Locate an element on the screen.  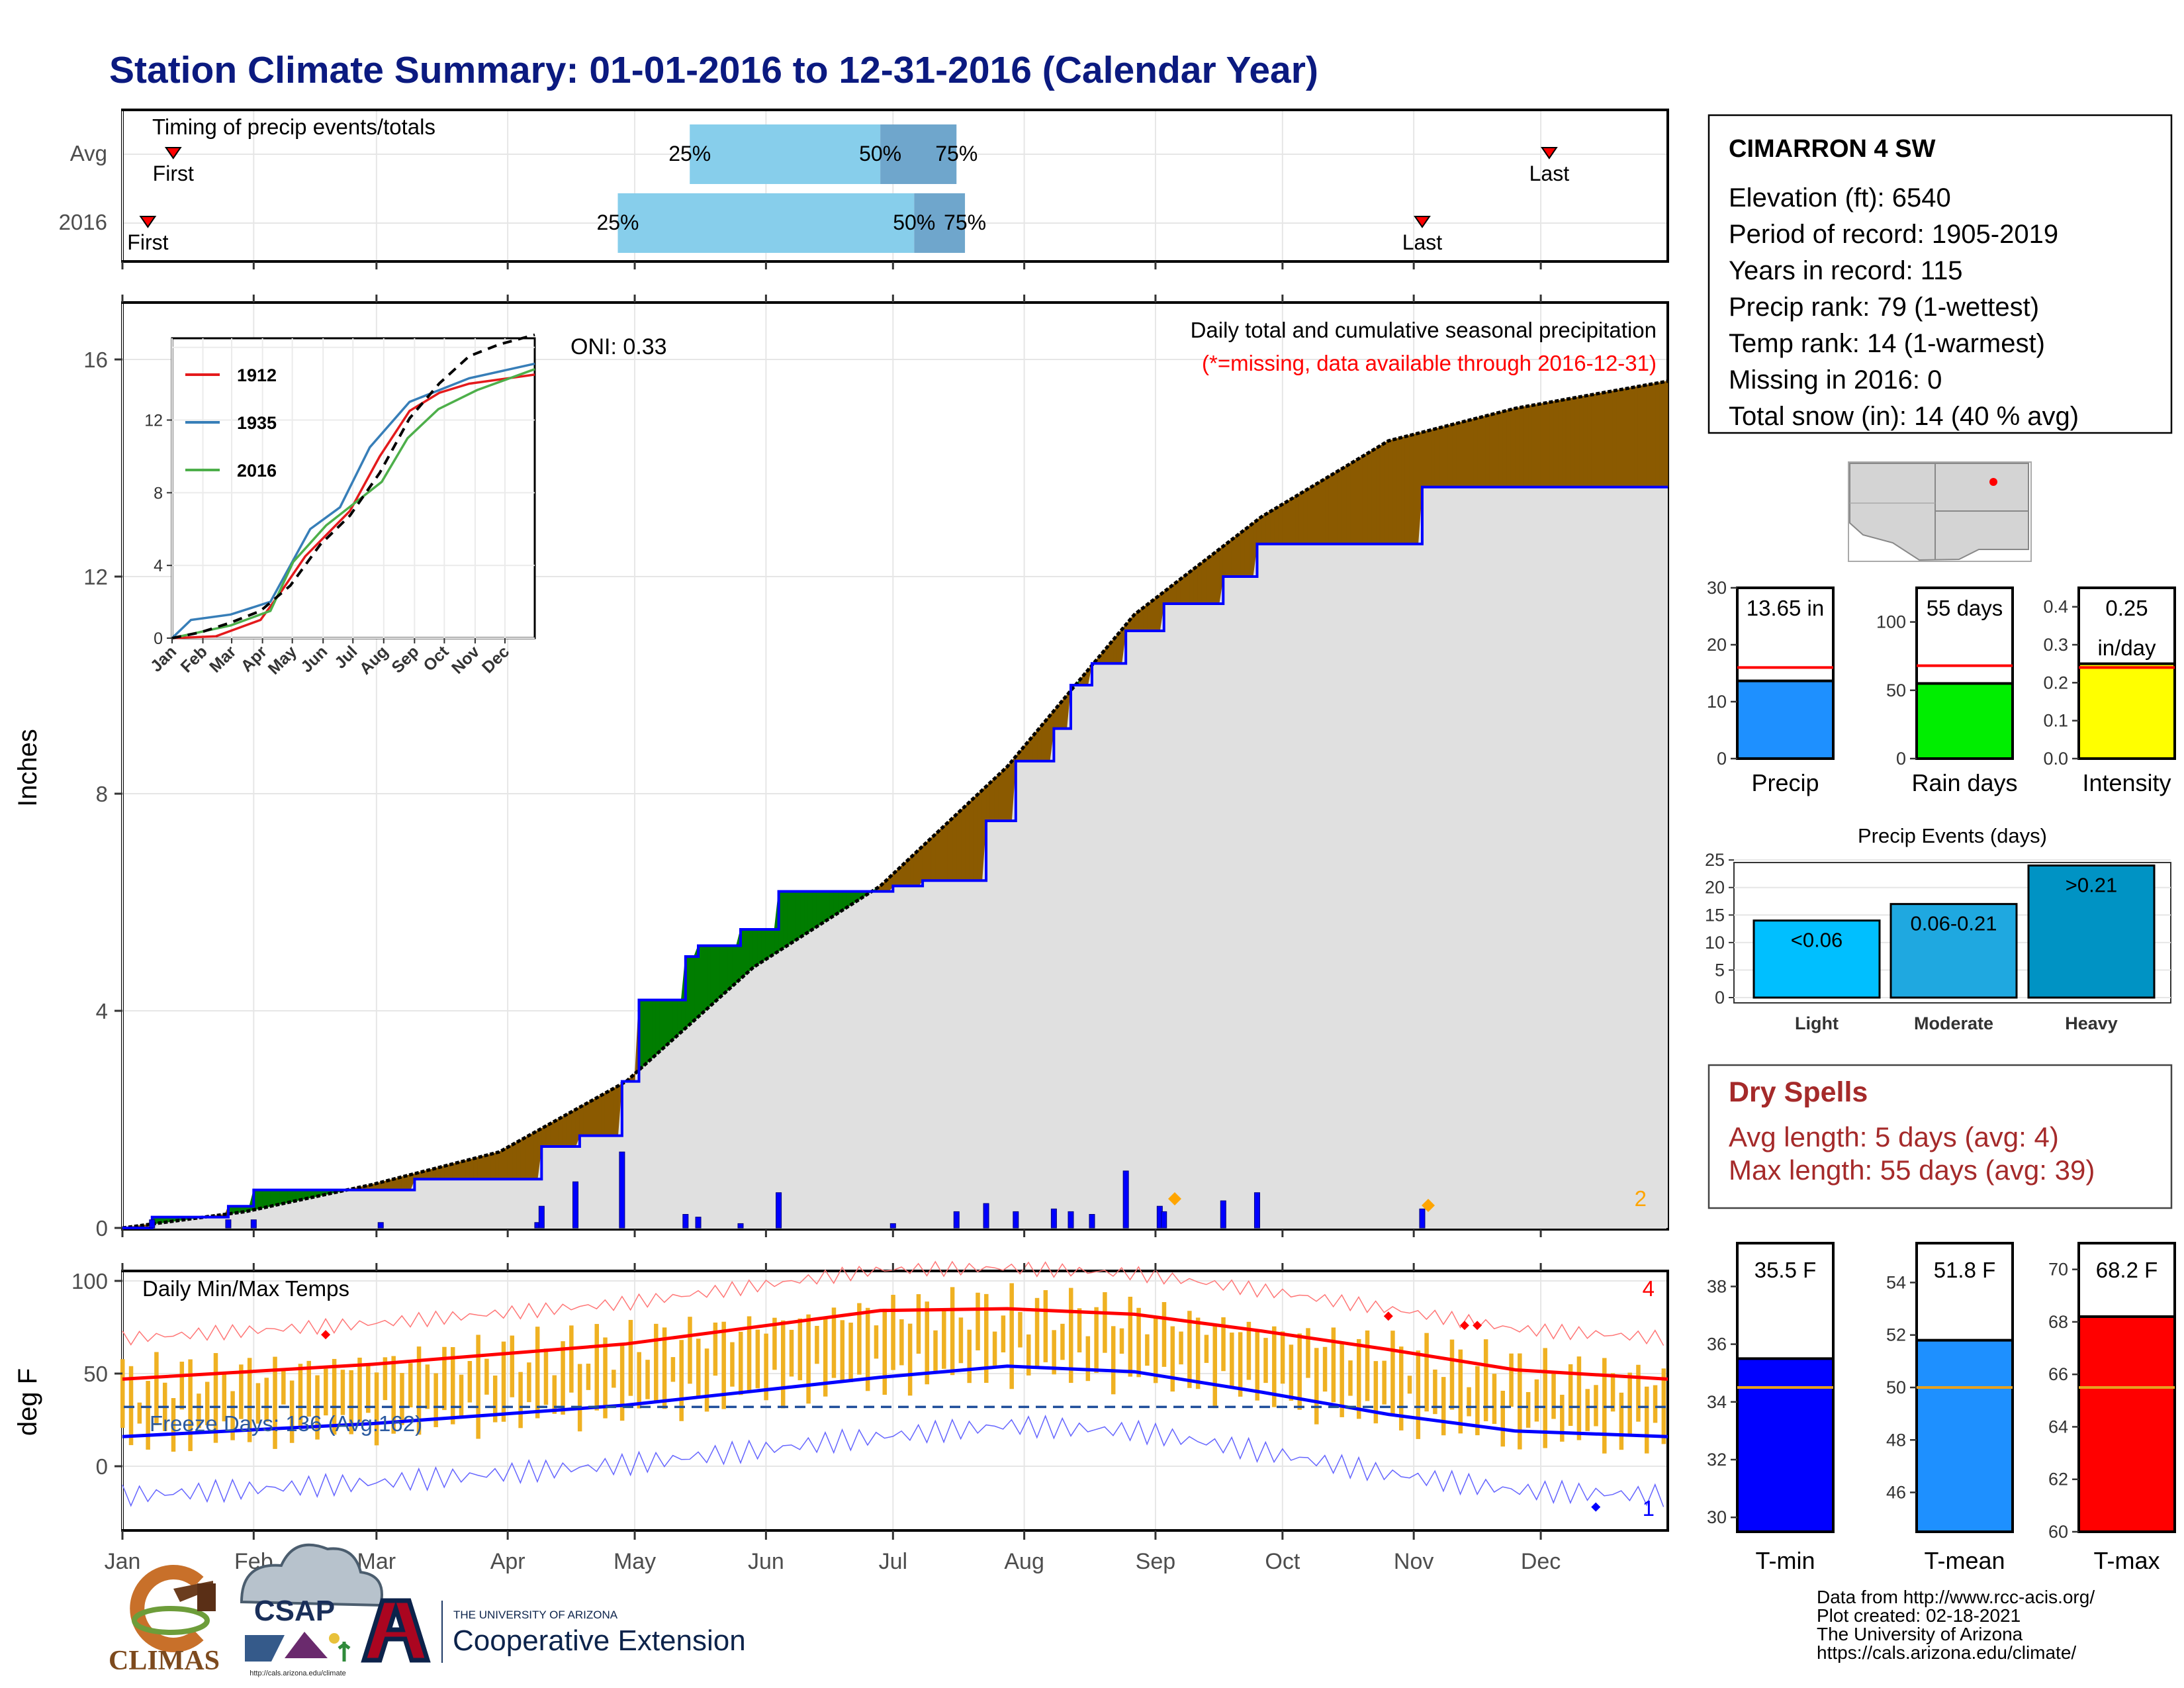
record-low-marker is located at coordinates (1596, 1507).